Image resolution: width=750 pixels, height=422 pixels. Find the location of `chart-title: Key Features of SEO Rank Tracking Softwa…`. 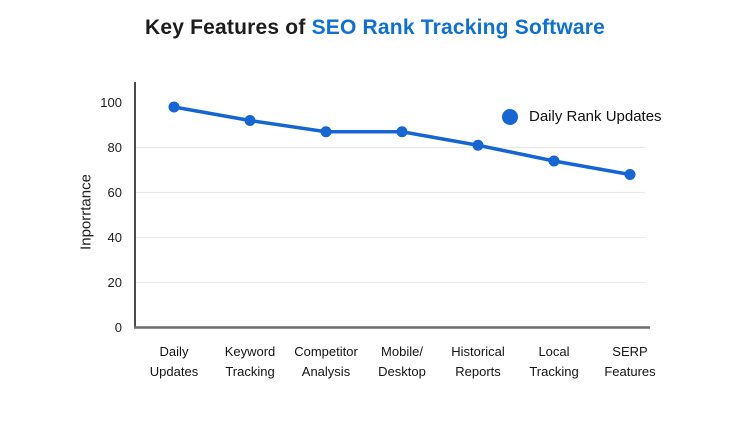

chart-title: Key Features of SEO Rank Tracking Softwa… is located at coordinates (375, 28).